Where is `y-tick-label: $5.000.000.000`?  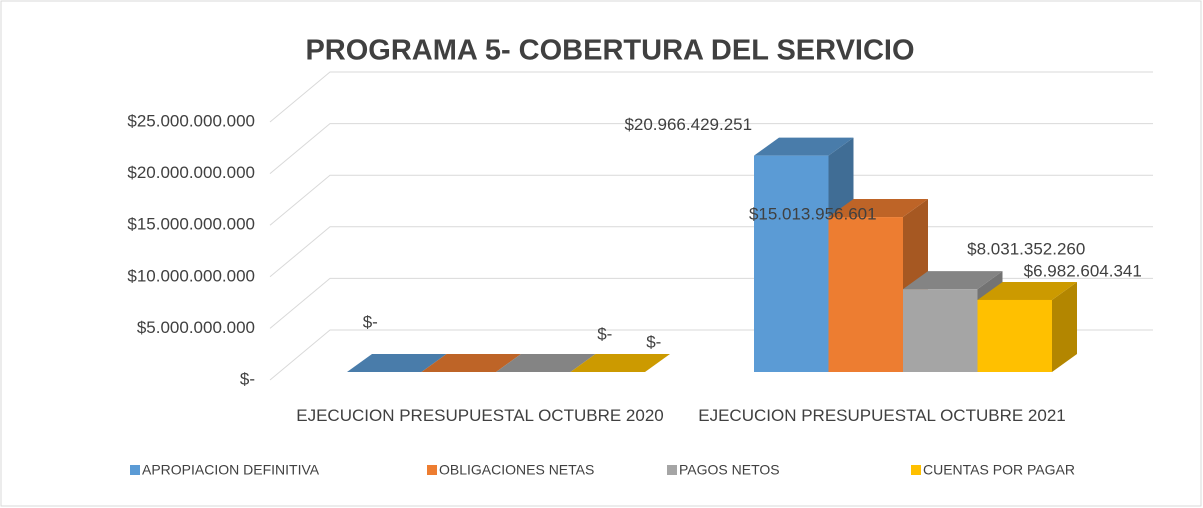 y-tick-label: $5.000.000.000 is located at coordinates (196, 327).